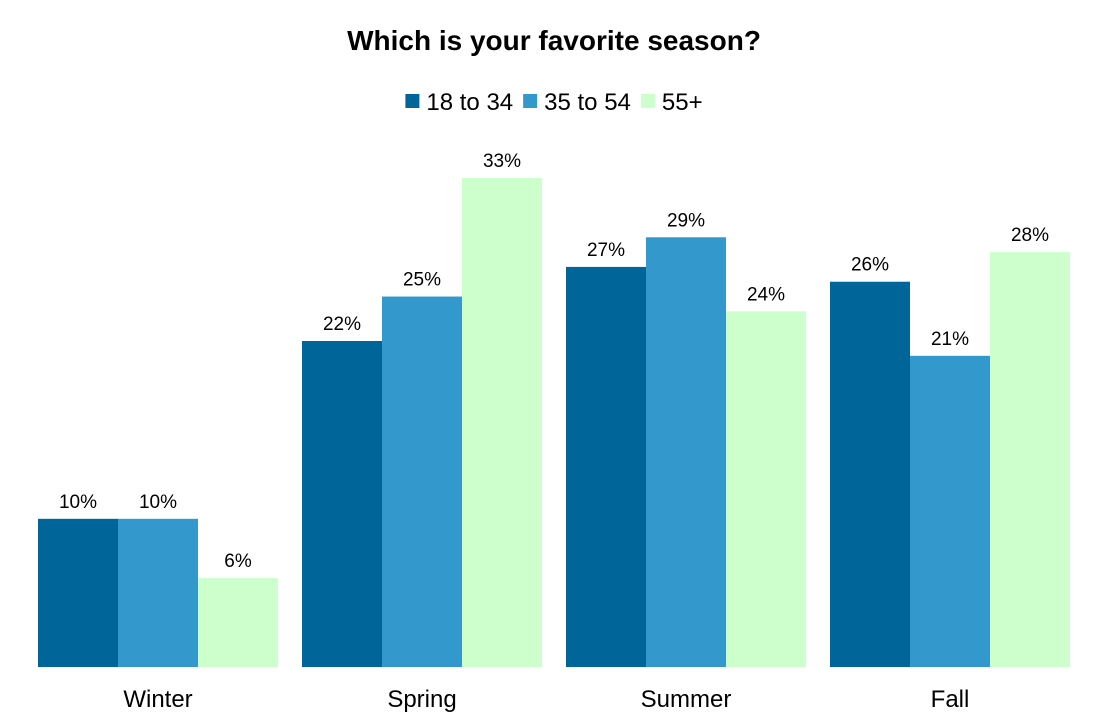  I want to click on legend-label-55-plus: 55+, so click(682, 102).